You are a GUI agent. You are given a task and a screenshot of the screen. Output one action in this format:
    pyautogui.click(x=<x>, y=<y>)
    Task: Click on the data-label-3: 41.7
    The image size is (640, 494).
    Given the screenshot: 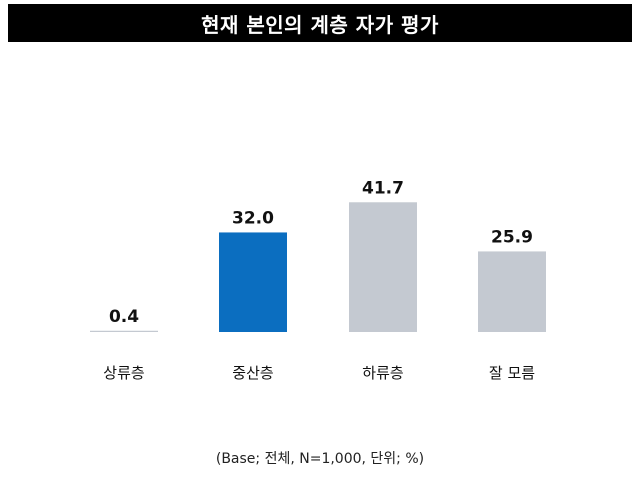 What is the action you would take?
    pyautogui.click(x=383, y=188)
    